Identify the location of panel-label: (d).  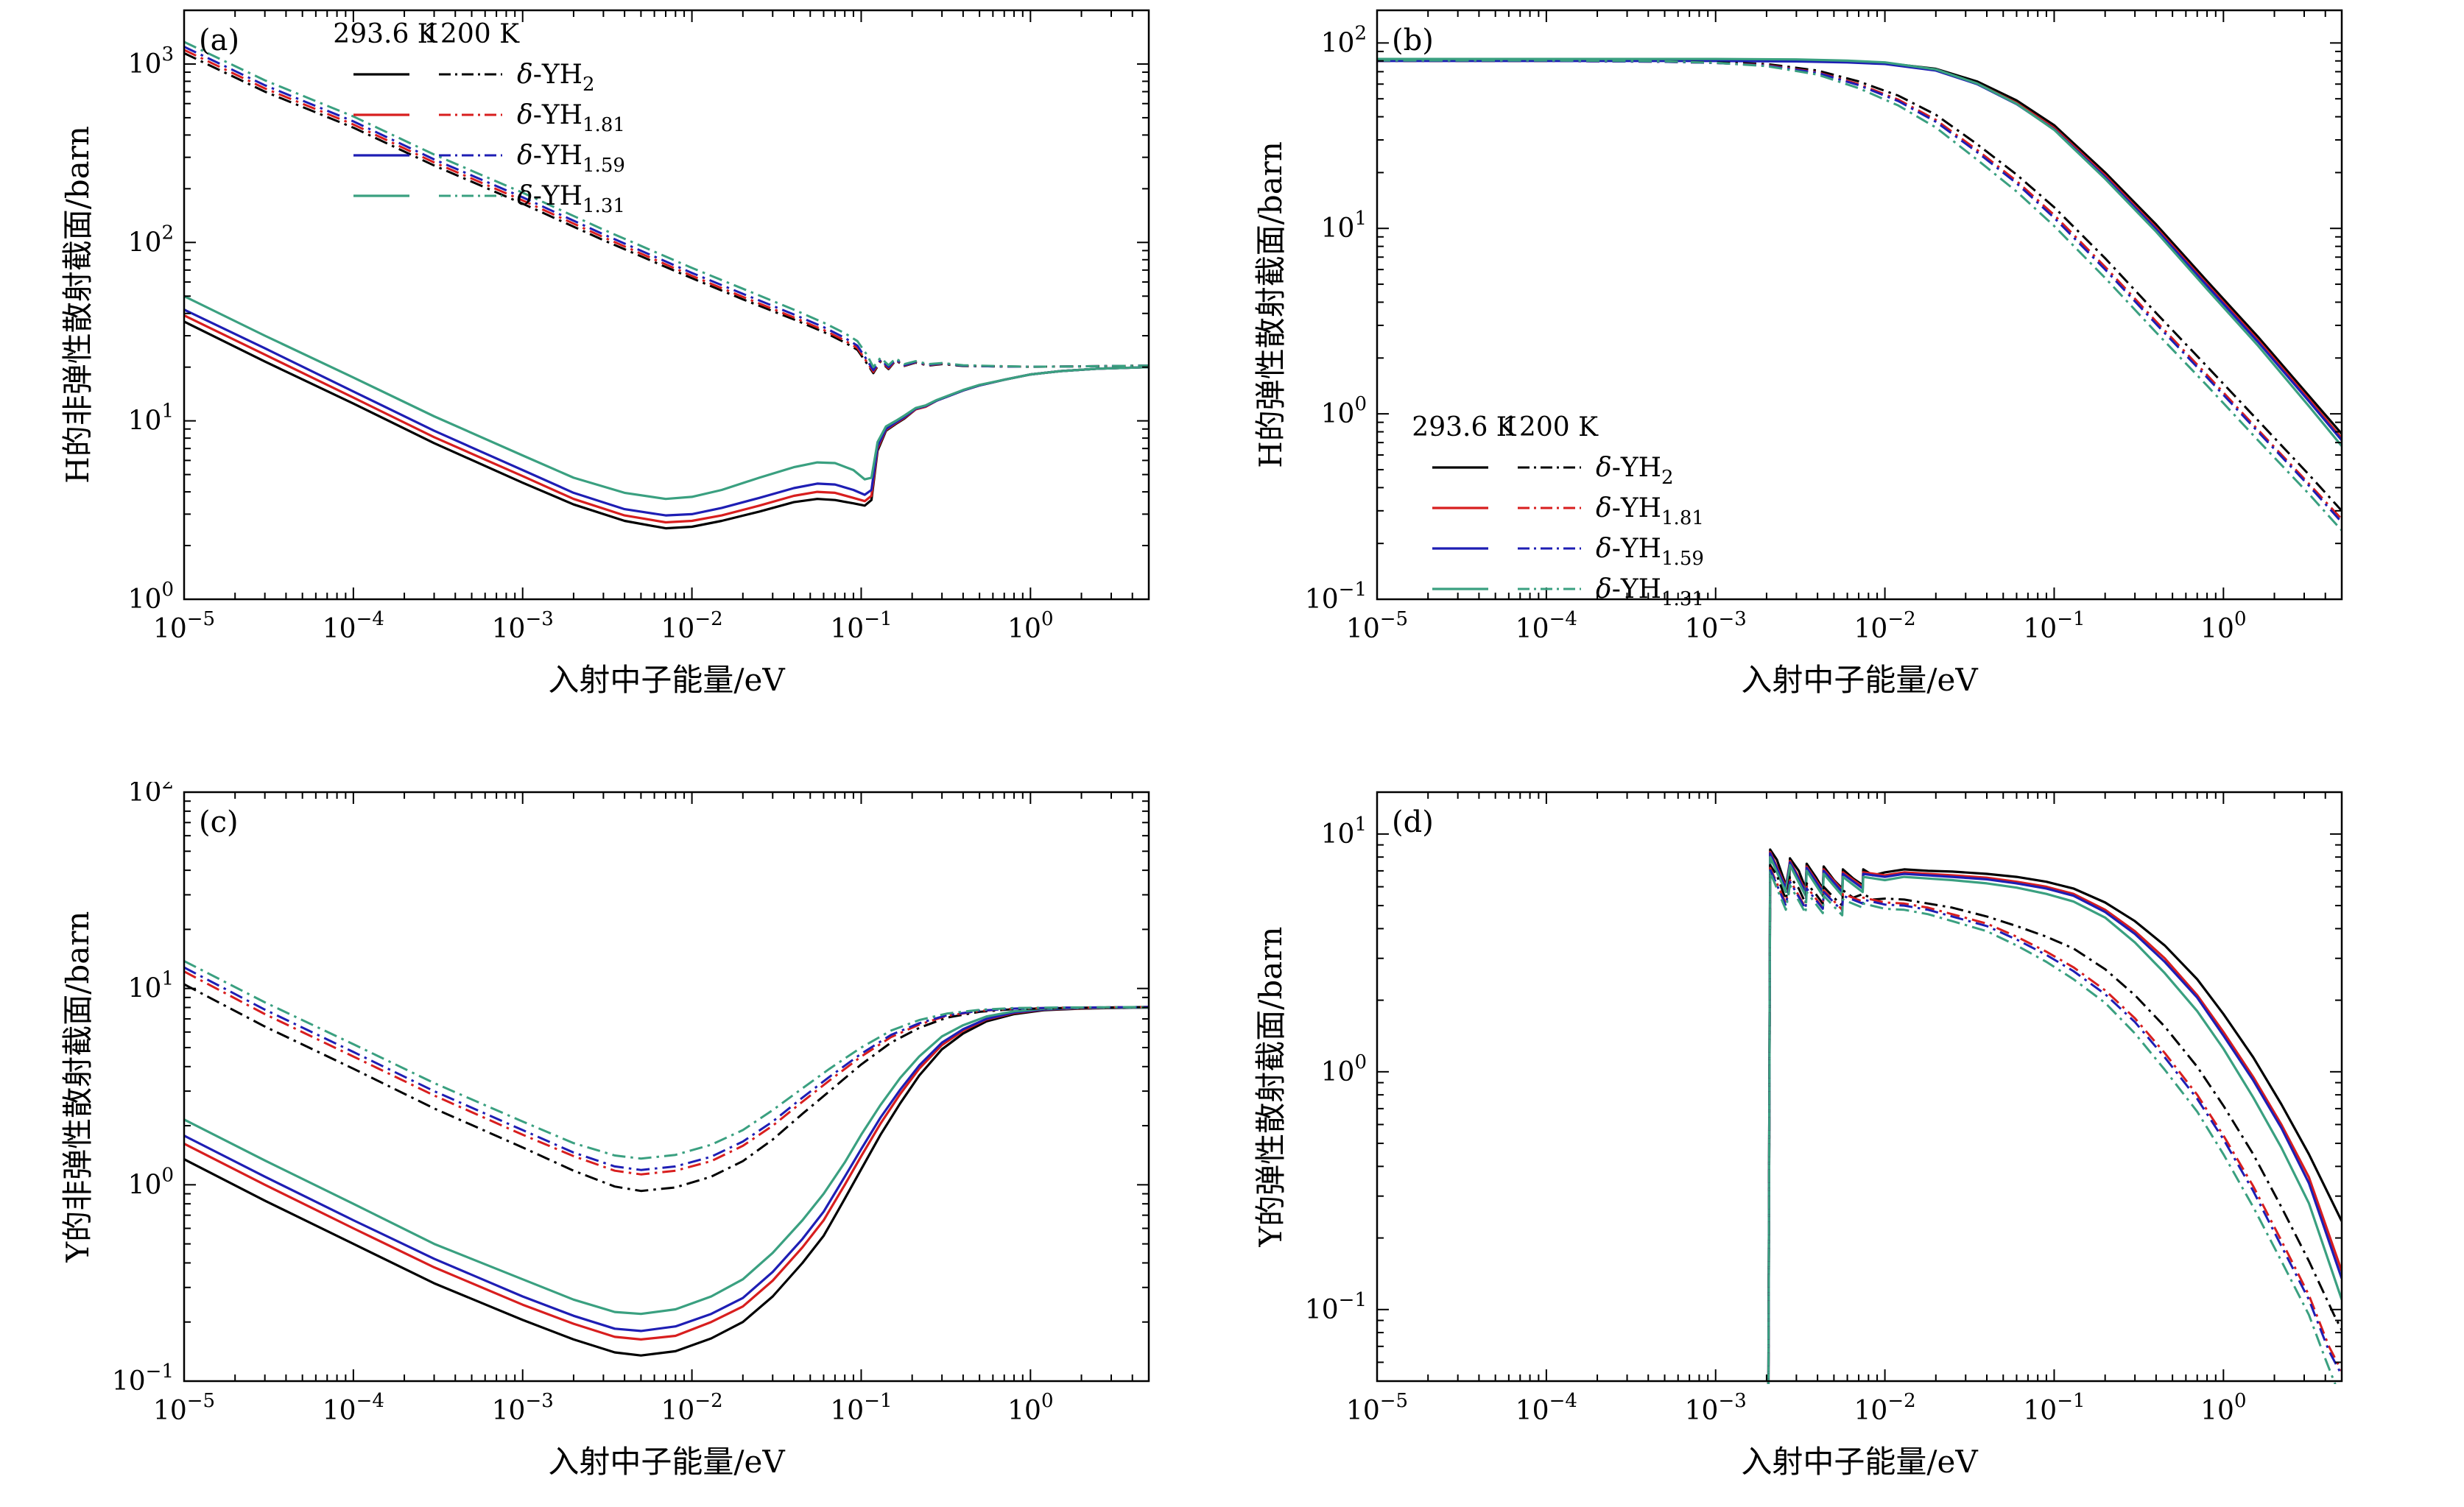
(1413, 822).